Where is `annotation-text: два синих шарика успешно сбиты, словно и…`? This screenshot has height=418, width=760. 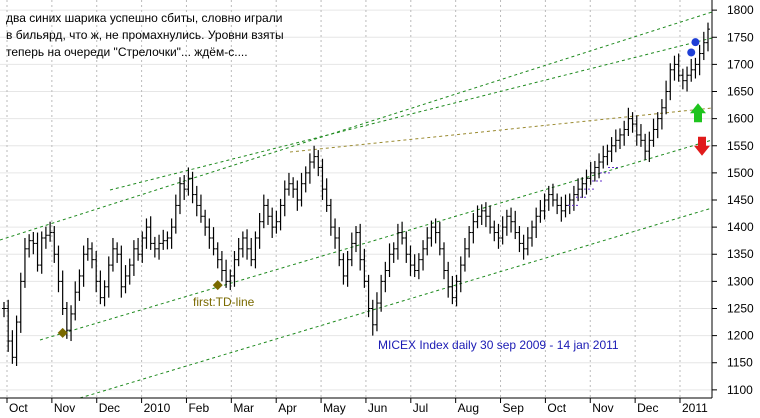
annotation-text: два синих шарика успешно сбиты, словно и… is located at coordinates (145, 35).